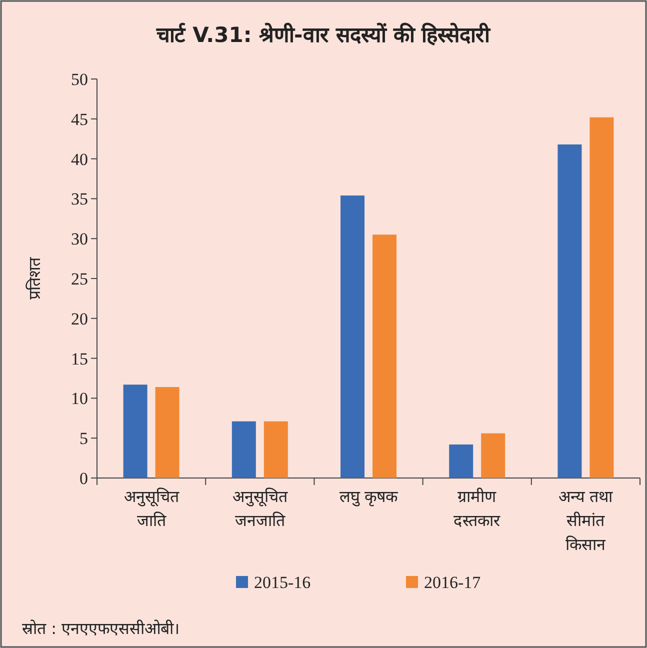 The height and width of the screenshot is (648, 647). What do you see at coordinates (34, 278) in the screenshot?
I see `y-axis-title: प्रतिशत` at bounding box center [34, 278].